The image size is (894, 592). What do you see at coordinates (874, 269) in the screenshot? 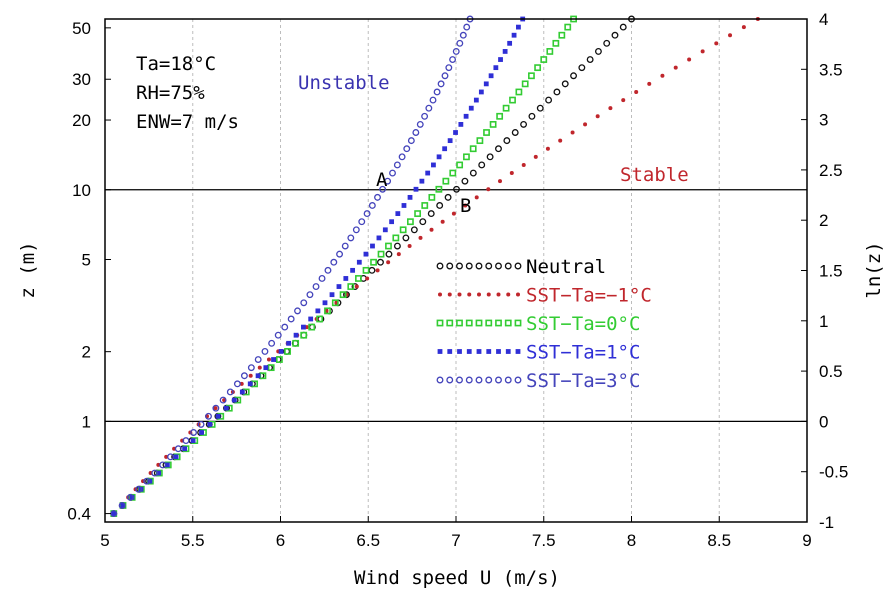
I see `y-axis-label-right: ln(z)` at bounding box center [874, 269].